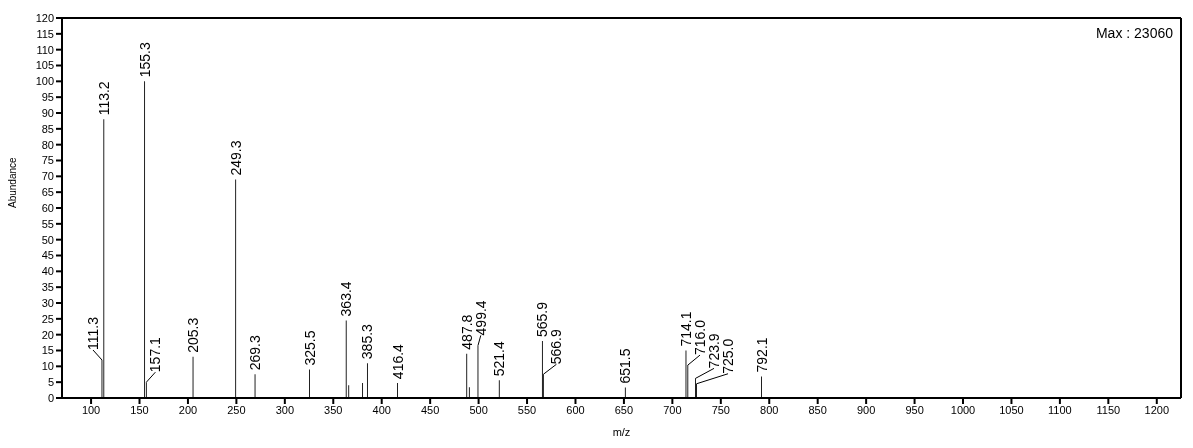  I want to click on y-tick-label: 50, so click(47, 239).